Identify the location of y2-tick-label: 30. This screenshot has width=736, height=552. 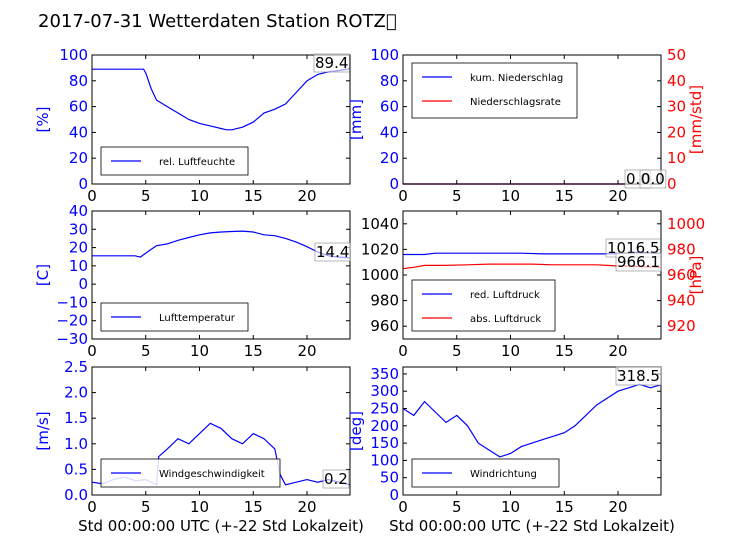
(676, 107).